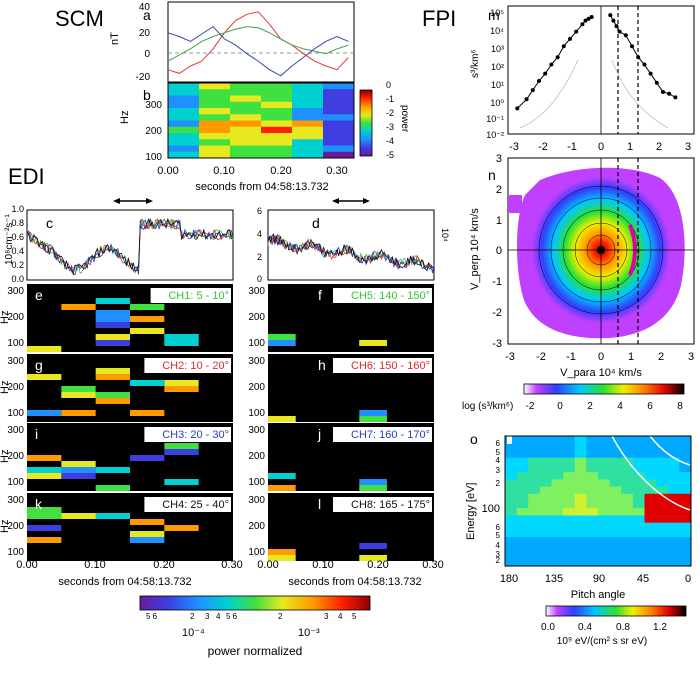 The width and height of the screenshot is (700, 676). I want to click on edi-xtick-right: 0.00, so click(267, 565).